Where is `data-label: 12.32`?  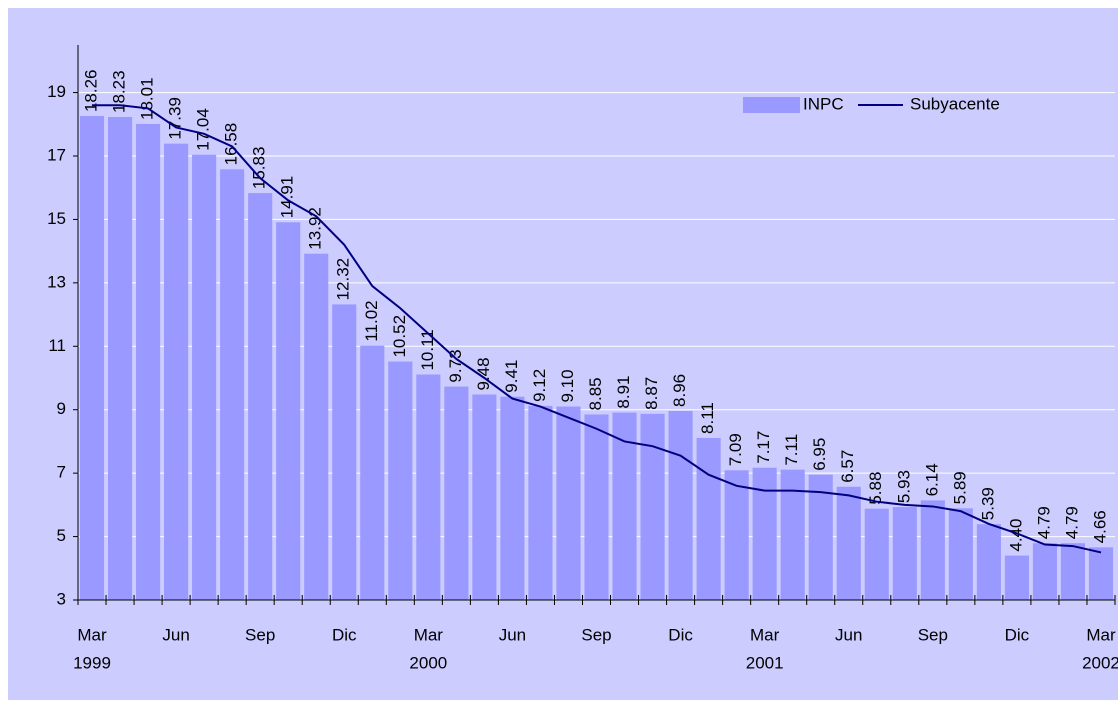
data-label: 12.32 is located at coordinates (343, 279).